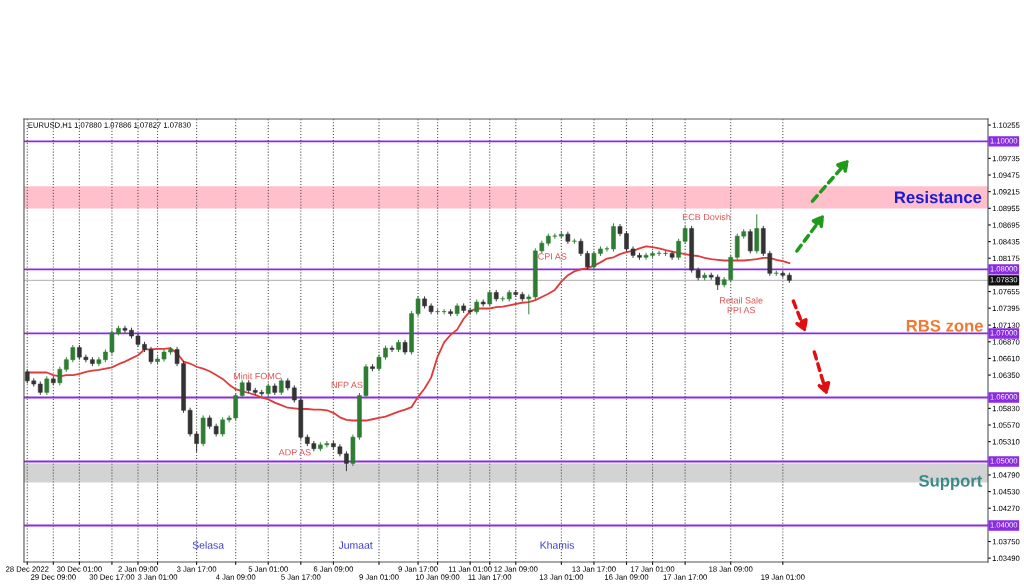  I want to click on annotation: Retail Sale PPI AS, so click(741, 305).